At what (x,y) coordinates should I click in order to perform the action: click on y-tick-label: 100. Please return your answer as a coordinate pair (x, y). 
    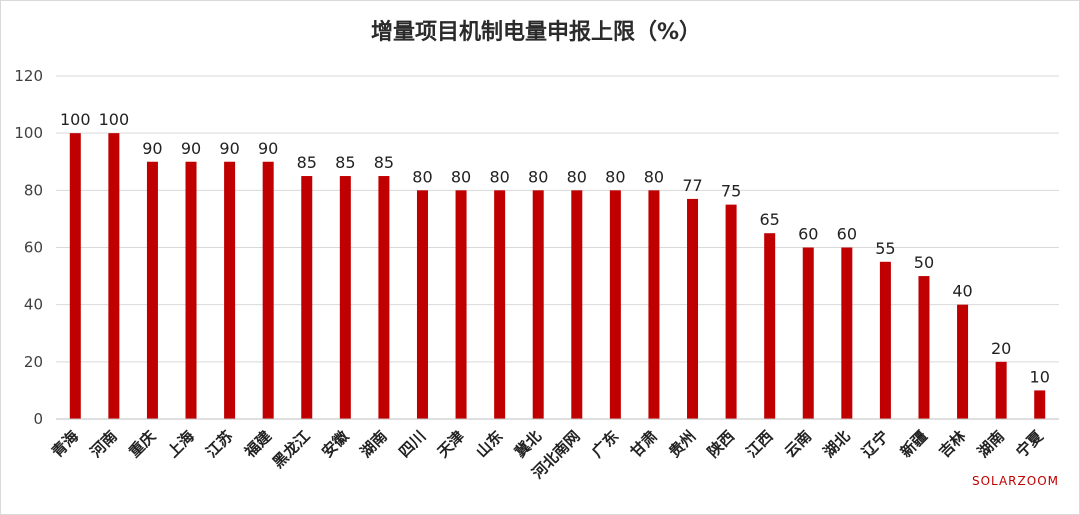
    Looking at the image, I should click on (28, 133).